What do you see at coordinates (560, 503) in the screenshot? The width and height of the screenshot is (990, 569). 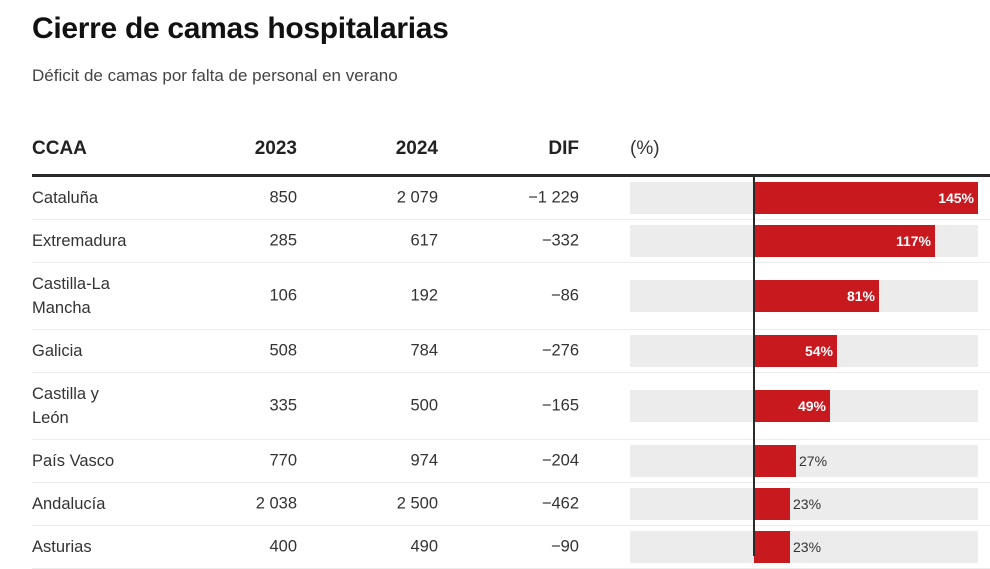 I see `row-dif: −462` at bounding box center [560, 503].